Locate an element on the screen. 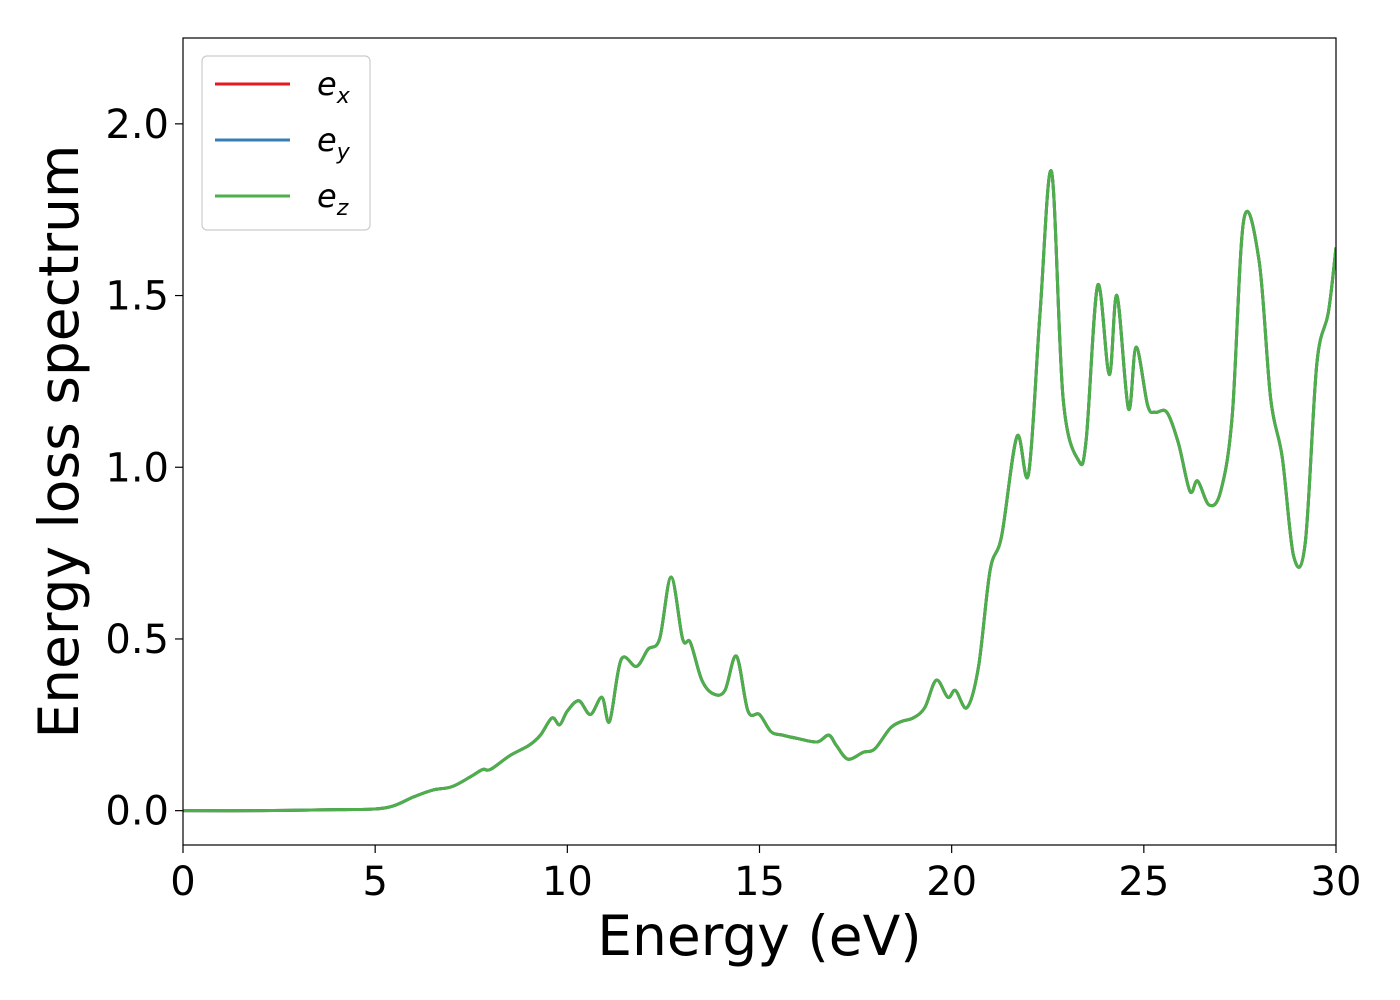  x-axis-title: Energy (eV) is located at coordinates (759, 936).